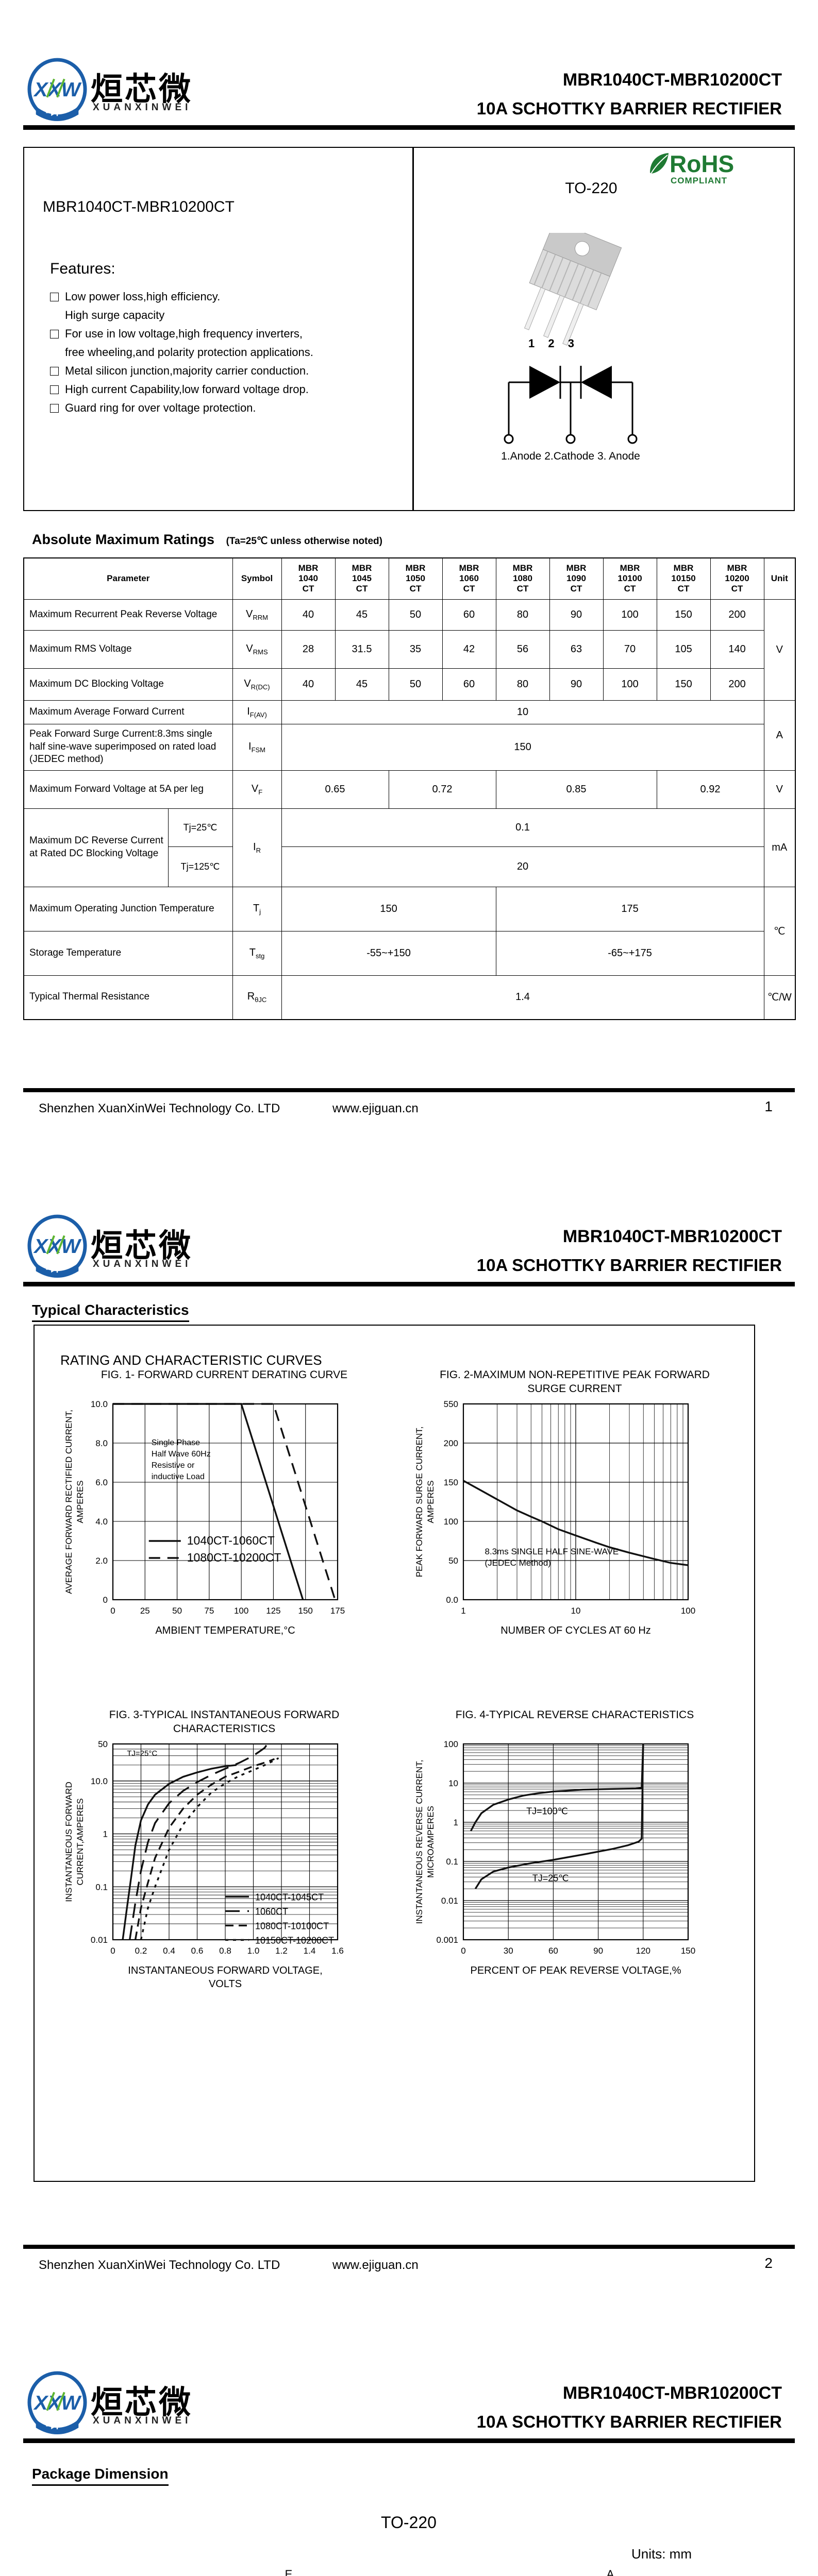 The height and width of the screenshot is (2576, 818). I want to click on pin-number-labels: 1 2 3, so click(553, 343).